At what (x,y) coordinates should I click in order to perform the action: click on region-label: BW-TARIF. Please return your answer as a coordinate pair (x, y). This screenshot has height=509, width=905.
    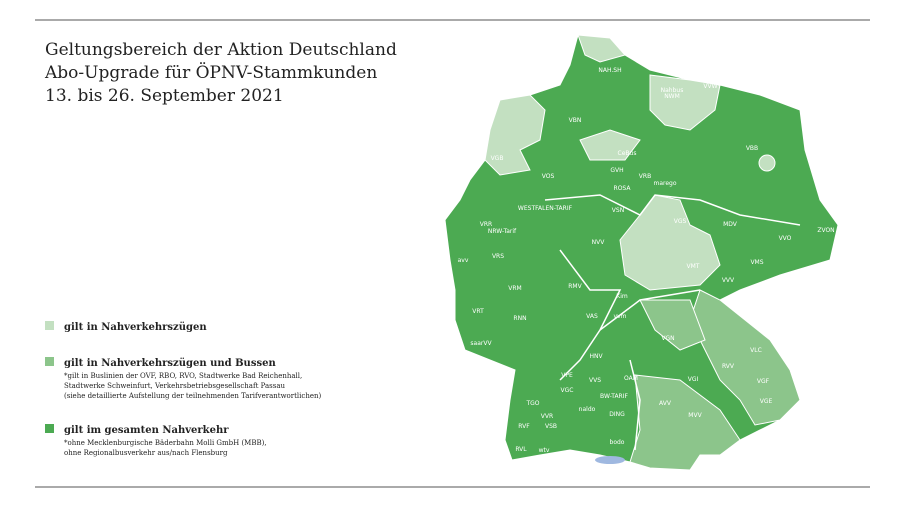
    Looking at the image, I should click on (614, 396).